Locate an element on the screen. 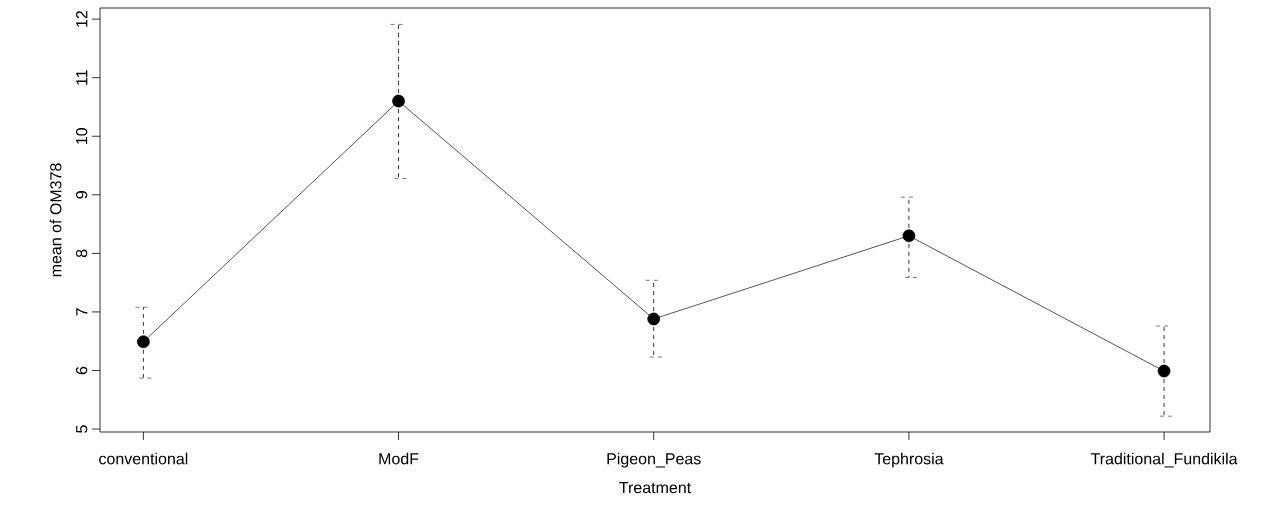 The image size is (1263, 527). x-tick-label: conventional is located at coordinates (143, 458).